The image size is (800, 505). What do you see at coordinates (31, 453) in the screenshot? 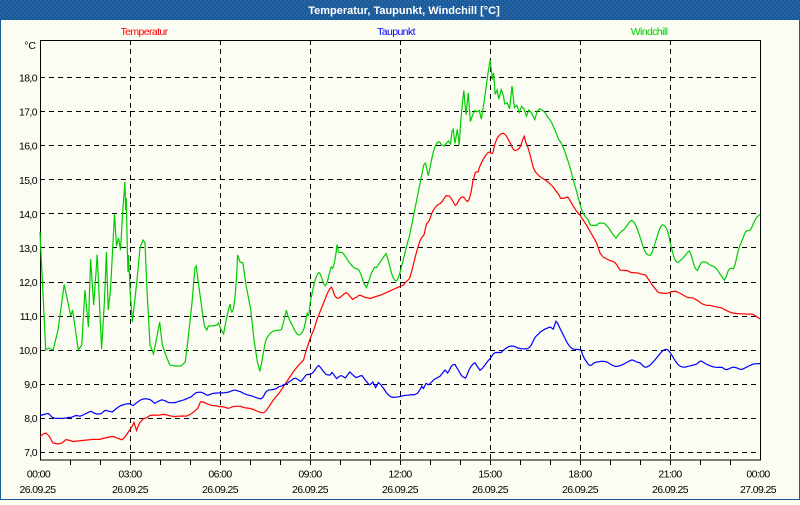
I see `svg-text: 7,0` at bounding box center [31, 453].